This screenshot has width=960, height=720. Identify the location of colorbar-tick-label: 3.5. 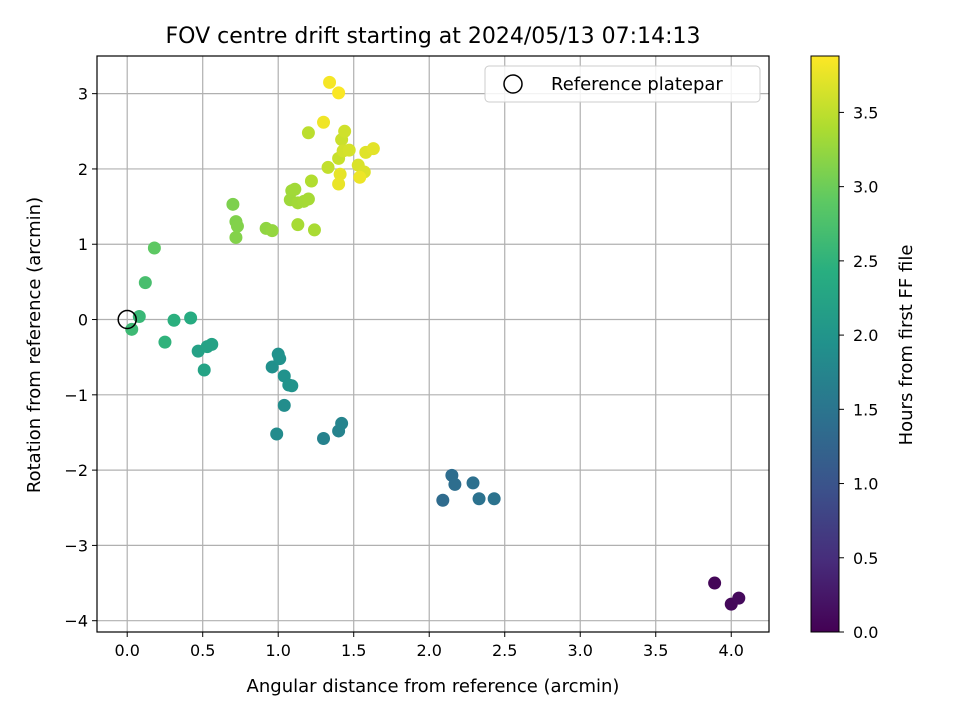
(865, 112).